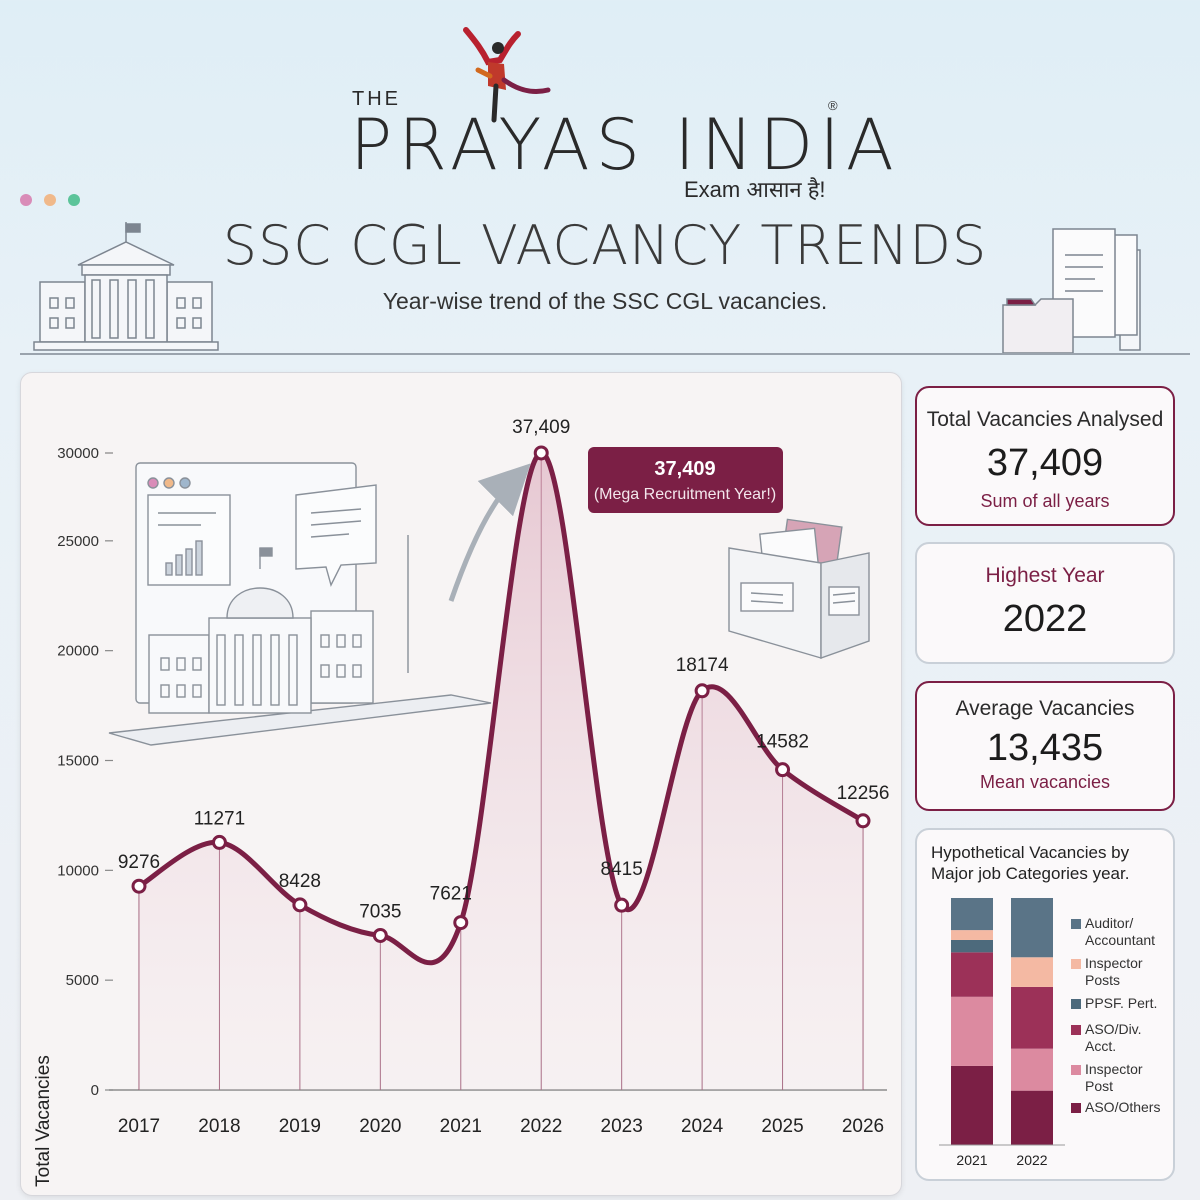  I want to click on average-vacancies-label: Average Vacancies, so click(1045, 708).